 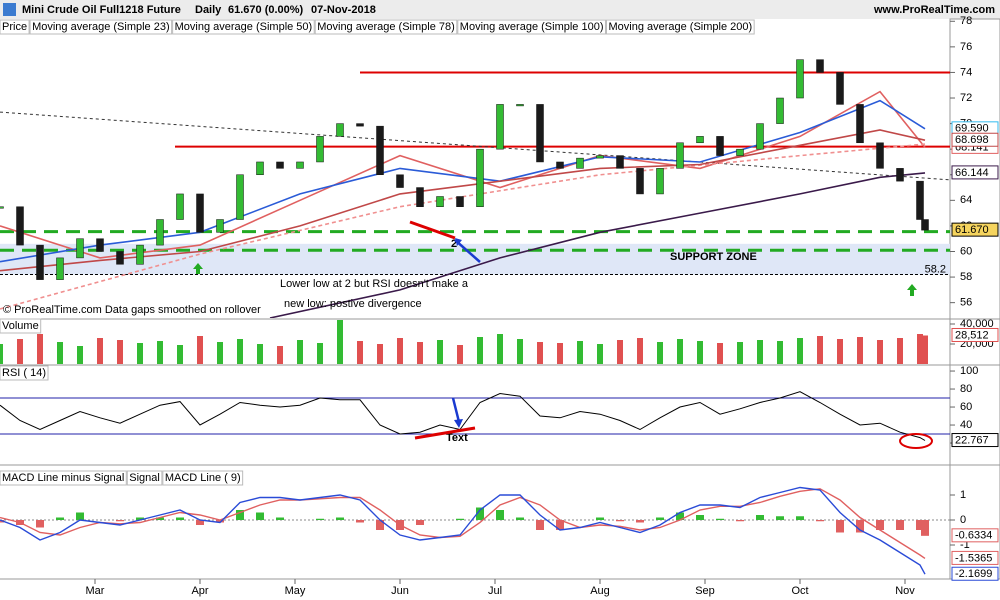 I want to click on zone-label: SUPPORT ZONE, so click(x=713, y=257).